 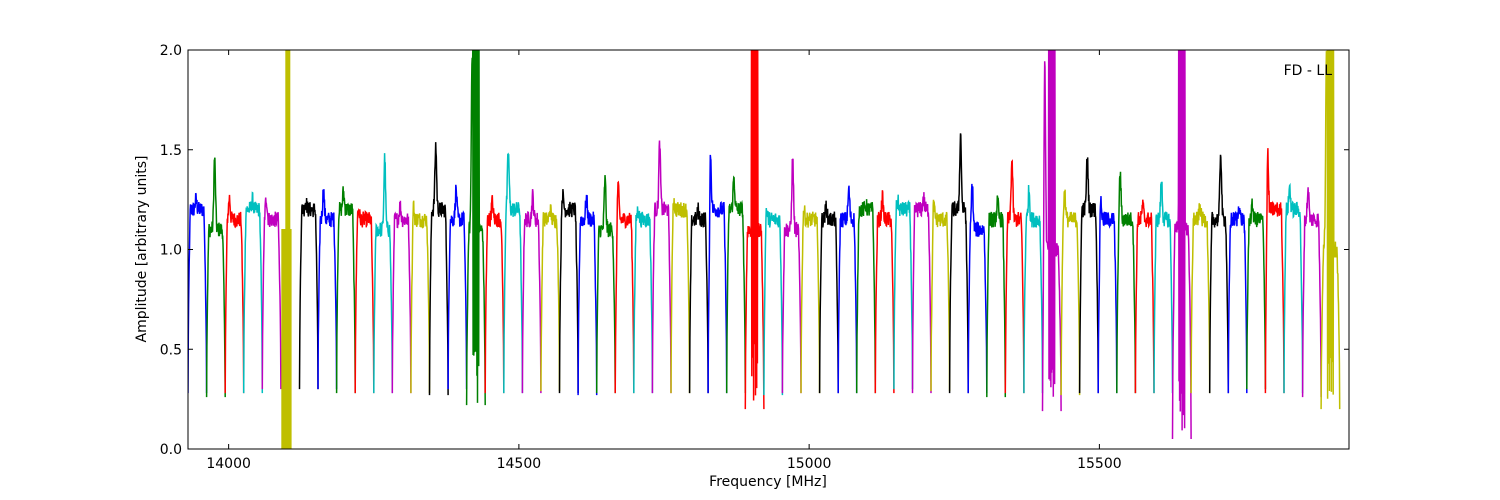 What do you see at coordinates (171, 450) in the screenshot?
I see `y-tick-label: 0.0` at bounding box center [171, 450].